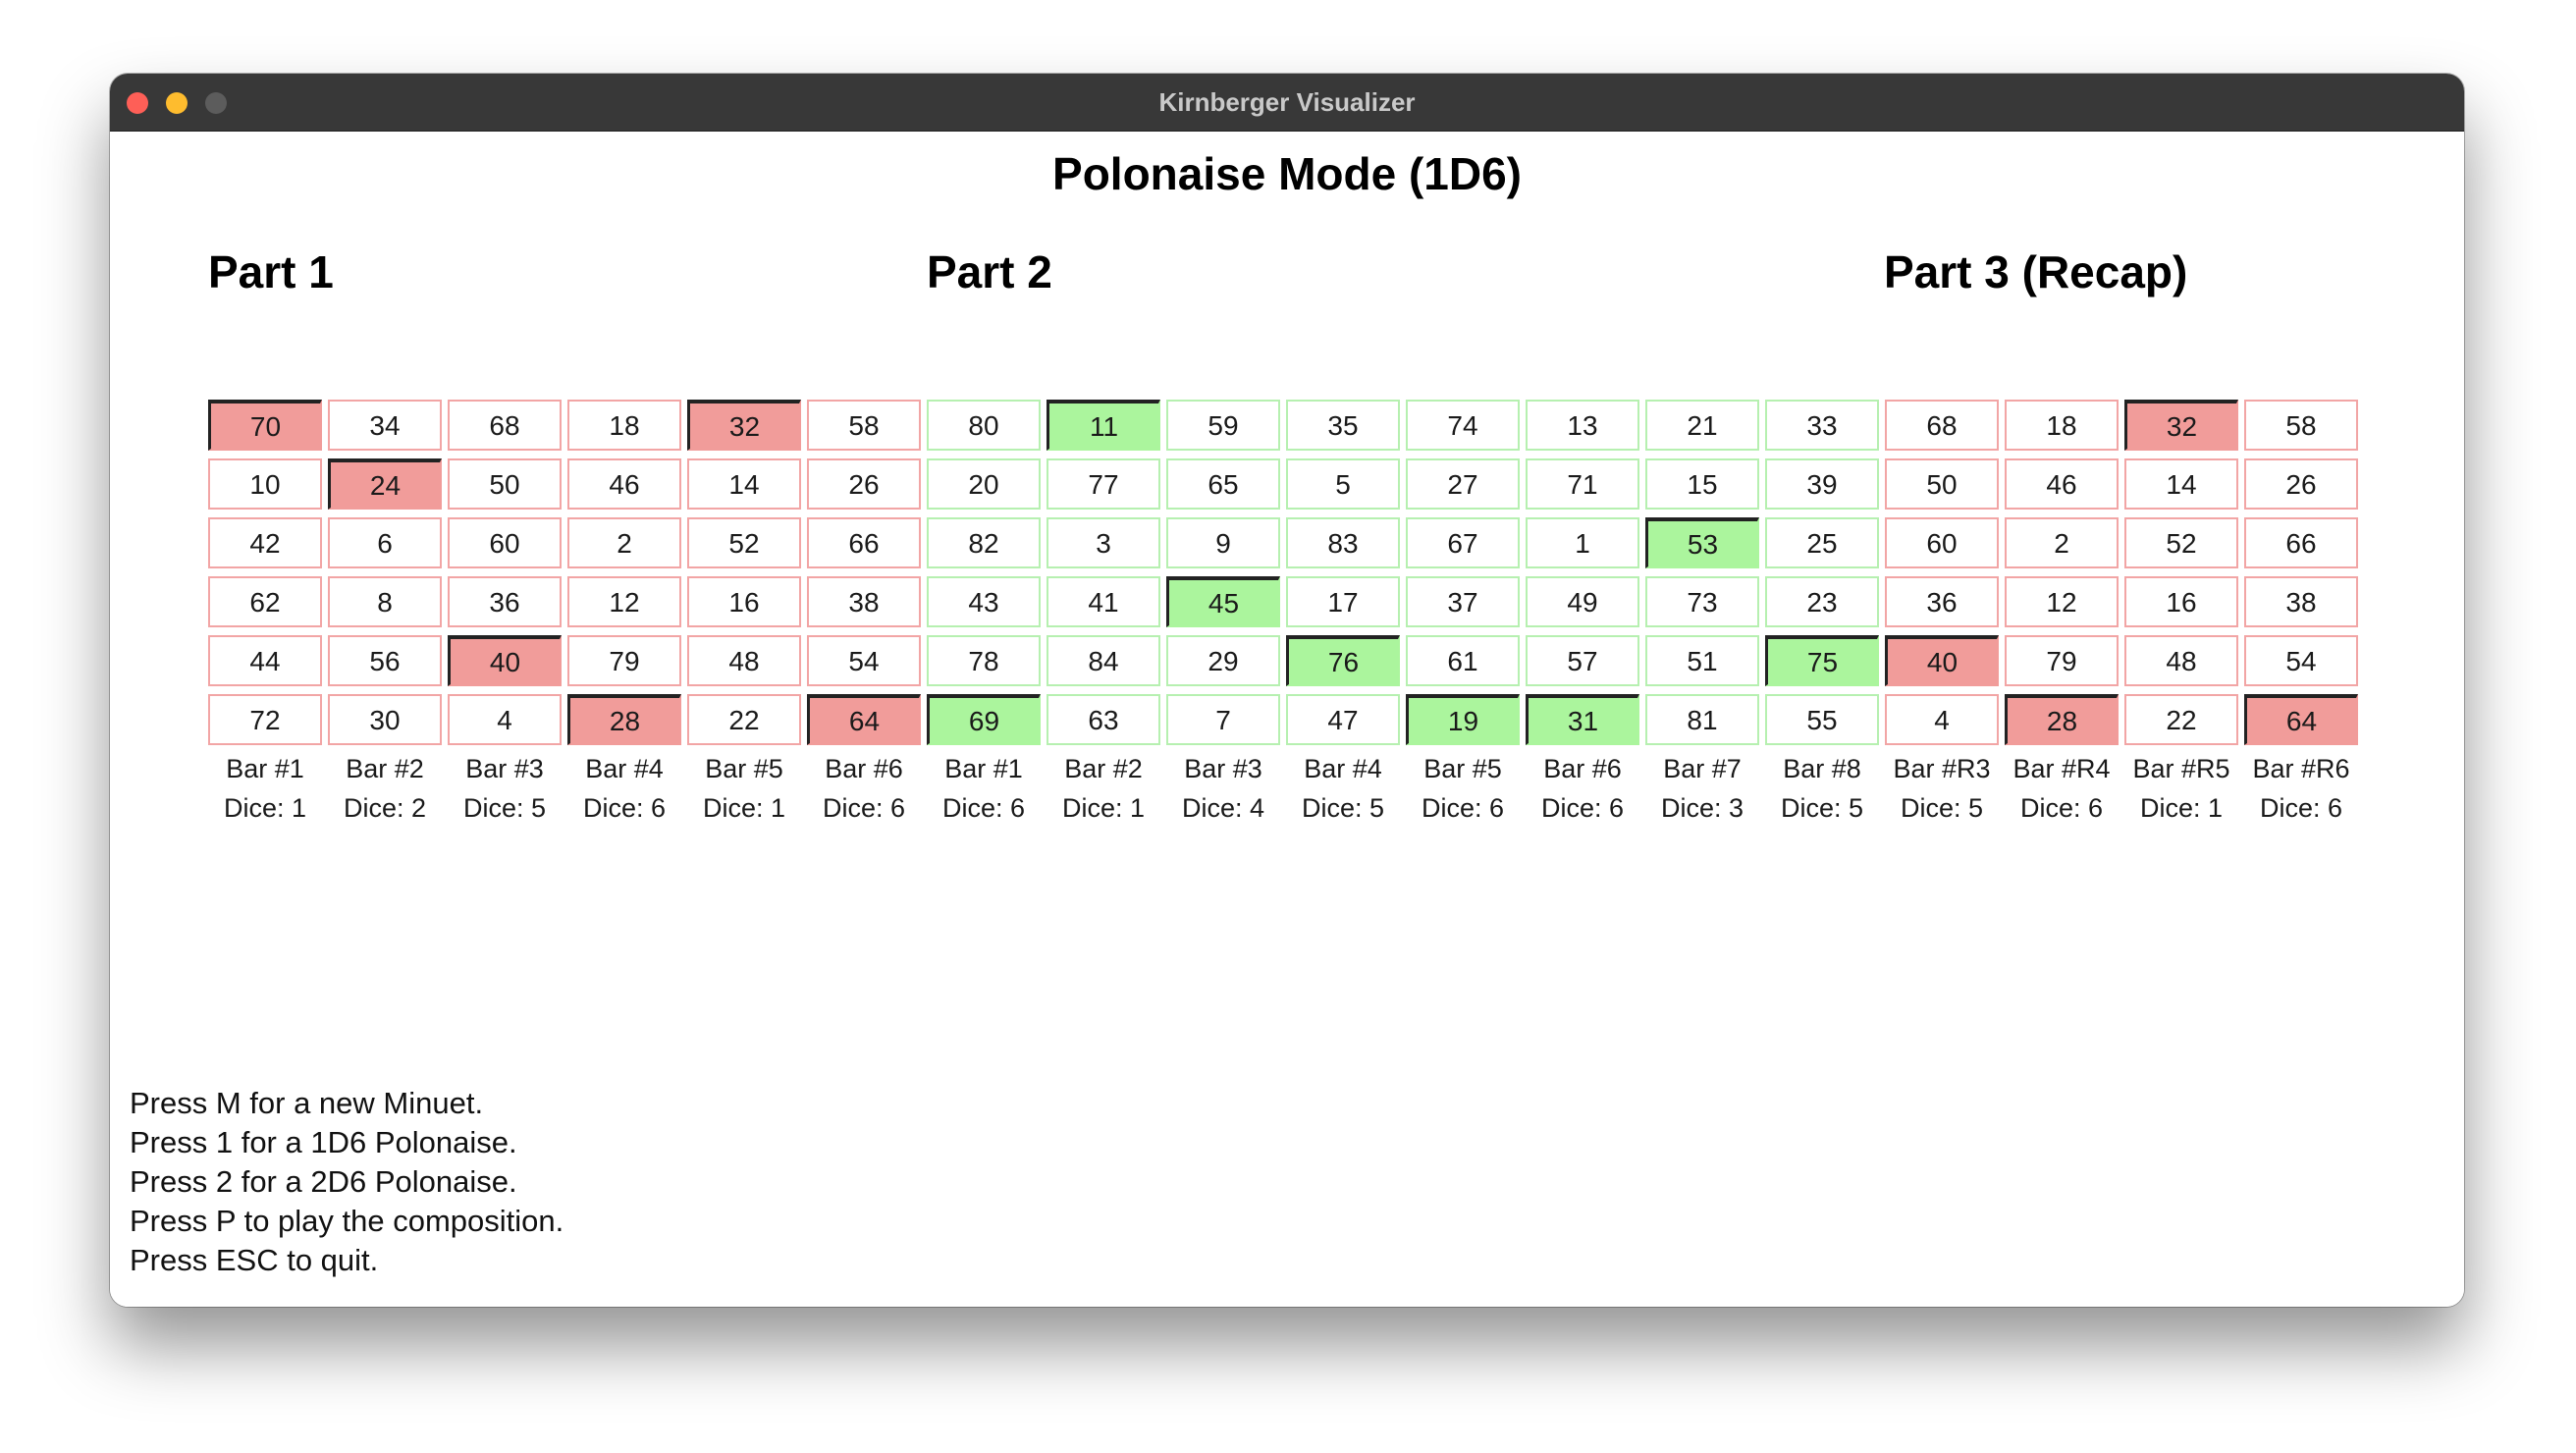 This screenshot has width=2576, height=1453. What do you see at coordinates (984, 719) in the screenshot?
I see `selected-table-cell: 69` at bounding box center [984, 719].